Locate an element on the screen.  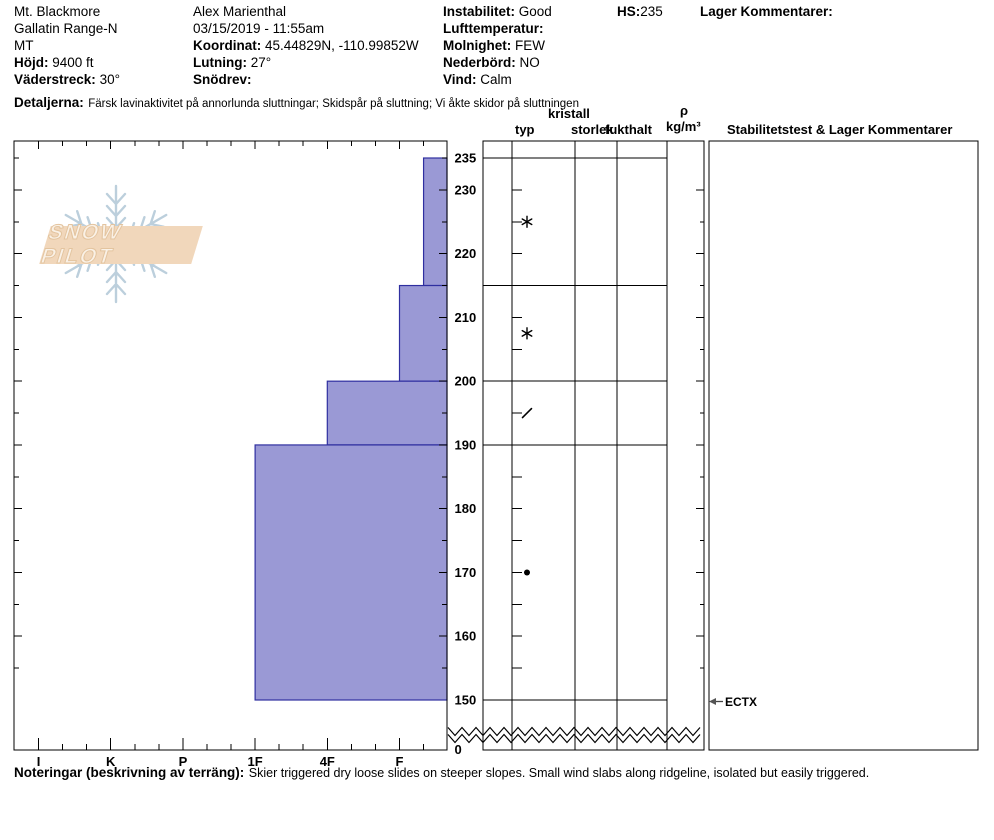
svg-text: 210 is located at coordinates (466, 317).